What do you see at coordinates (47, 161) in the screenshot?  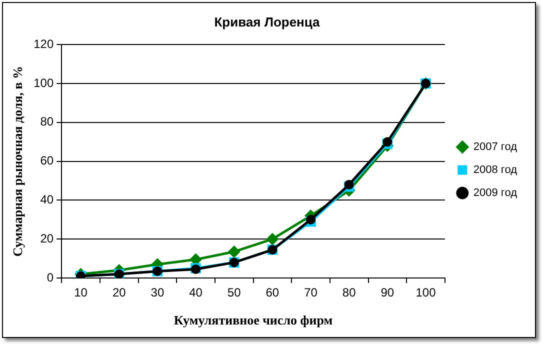 I see `y-tick-label: 60` at bounding box center [47, 161].